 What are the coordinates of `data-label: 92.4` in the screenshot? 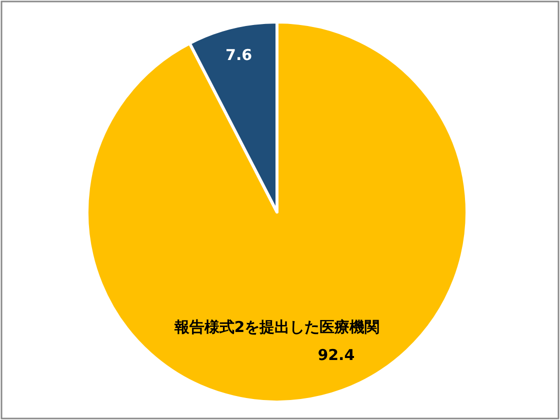 It's located at (336, 355).